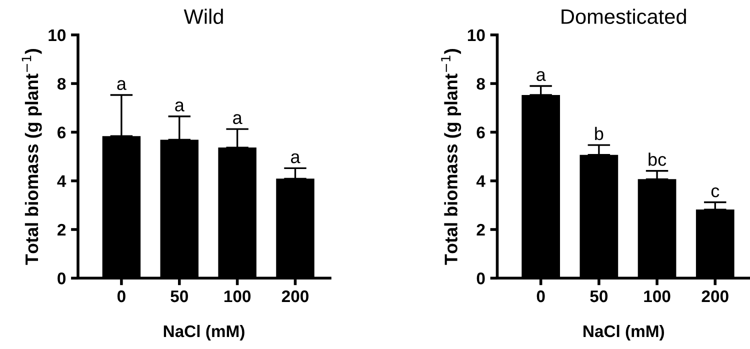  What do you see at coordinates (657, 159) in the screenshot?
I see `annotation: bc` at bounding box center [657, 159].